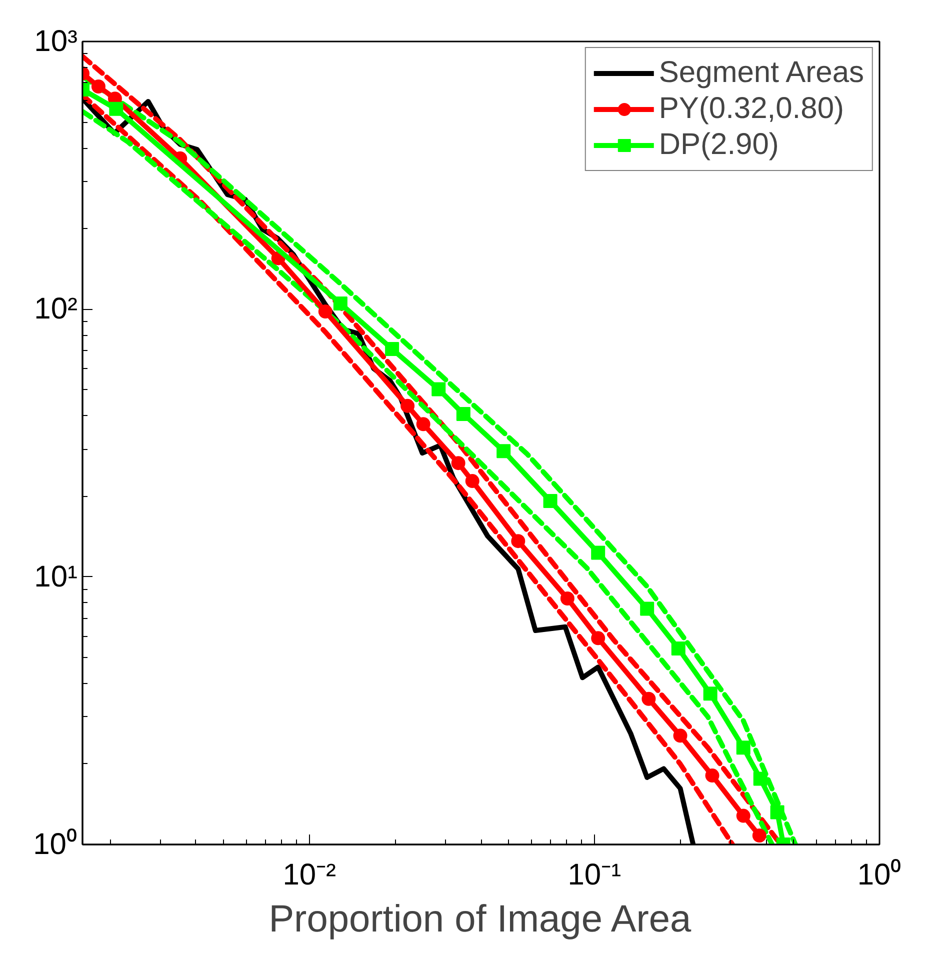  Describe the element at coordinates (879, 875) in the screenshot. I see `x-tick-label: 10⁰` at that location.